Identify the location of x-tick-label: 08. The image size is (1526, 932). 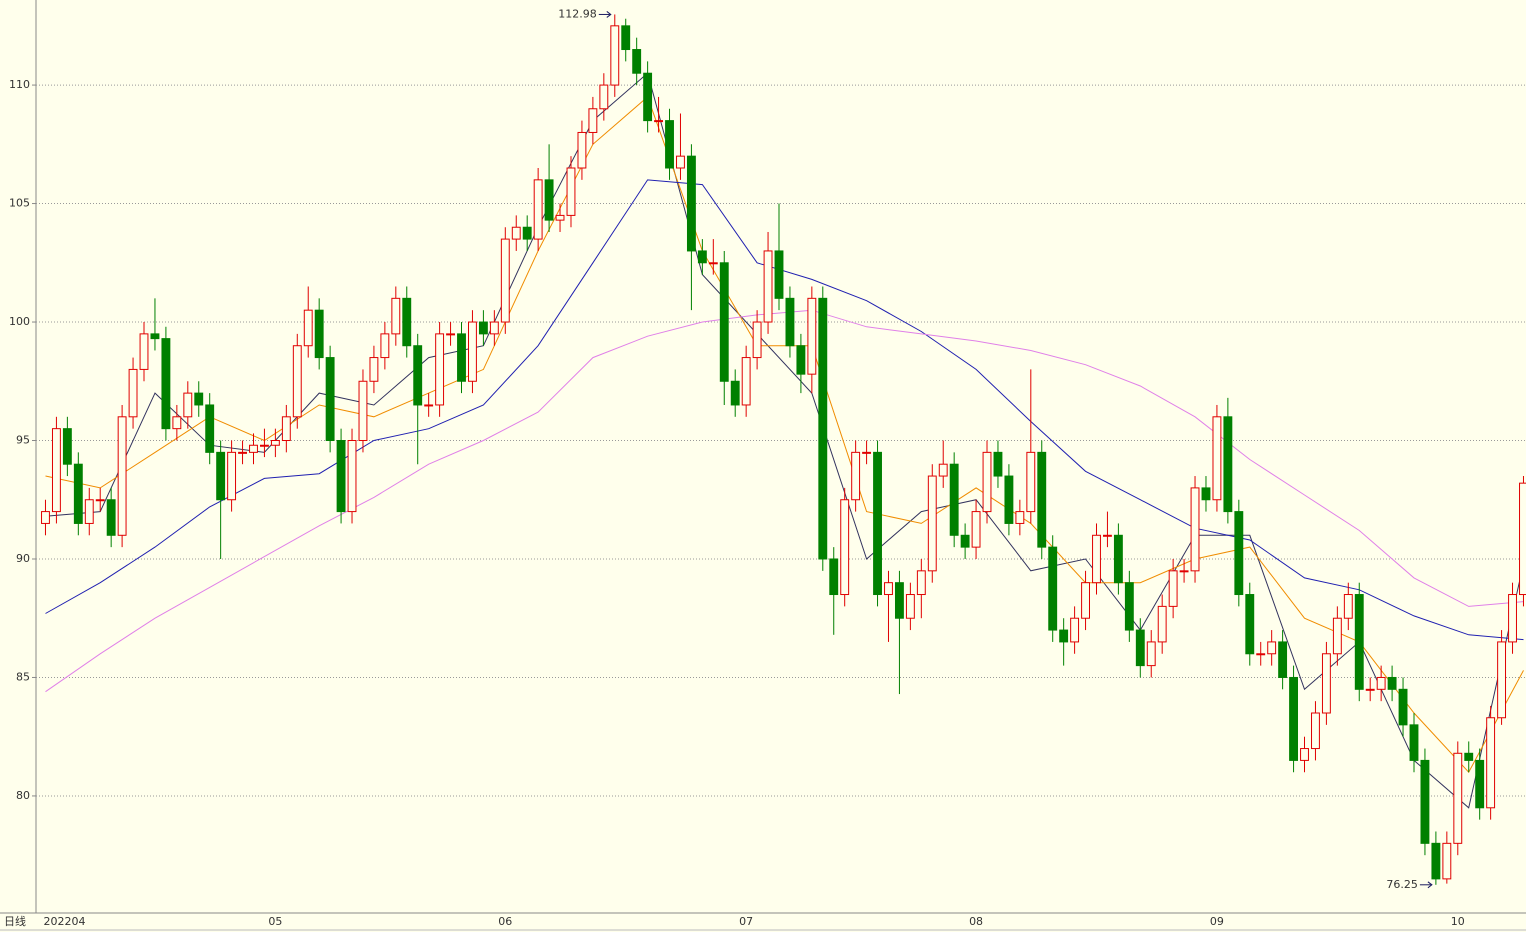
(976, 921).